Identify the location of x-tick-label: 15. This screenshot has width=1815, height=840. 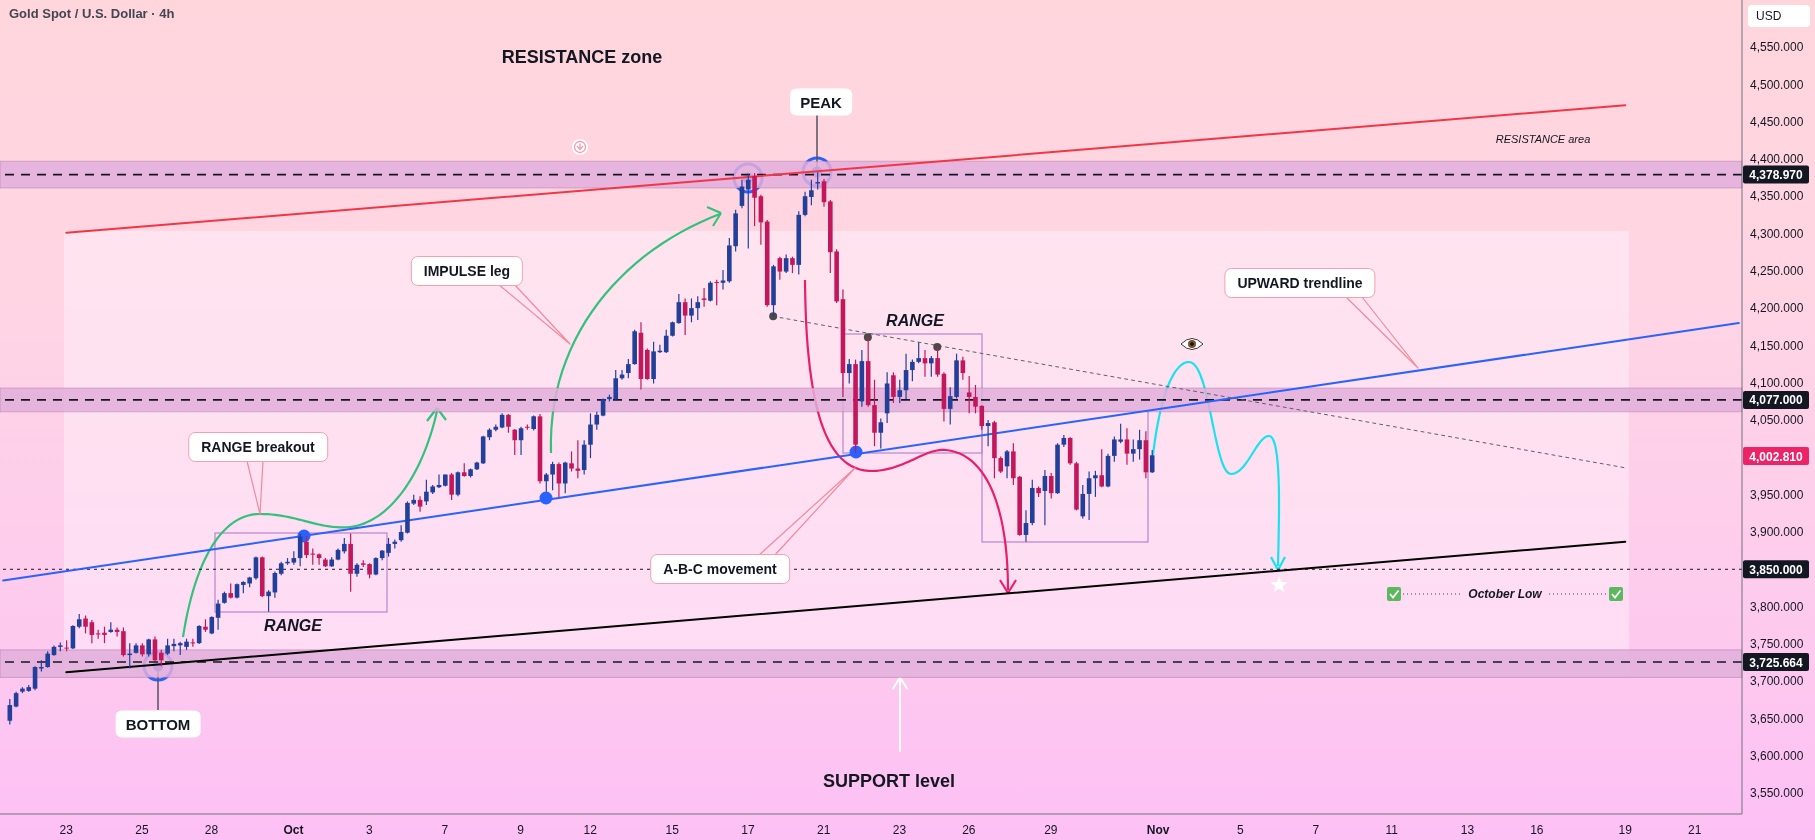
(672, 830).